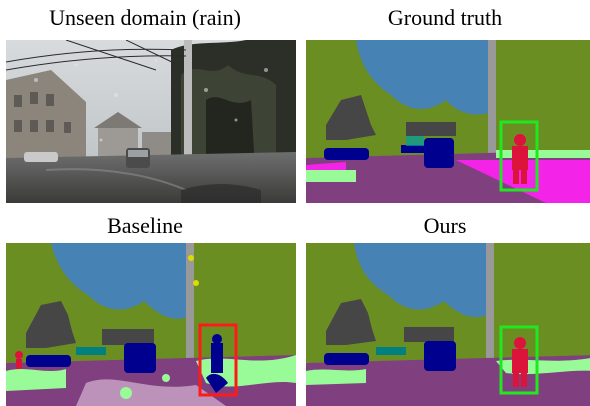 This screenshot has height=406, width=590. What do you see at coordinates (445, 225) in the screenshot?
I see `caption-ours: Ours` at bounding box center [445, 225].